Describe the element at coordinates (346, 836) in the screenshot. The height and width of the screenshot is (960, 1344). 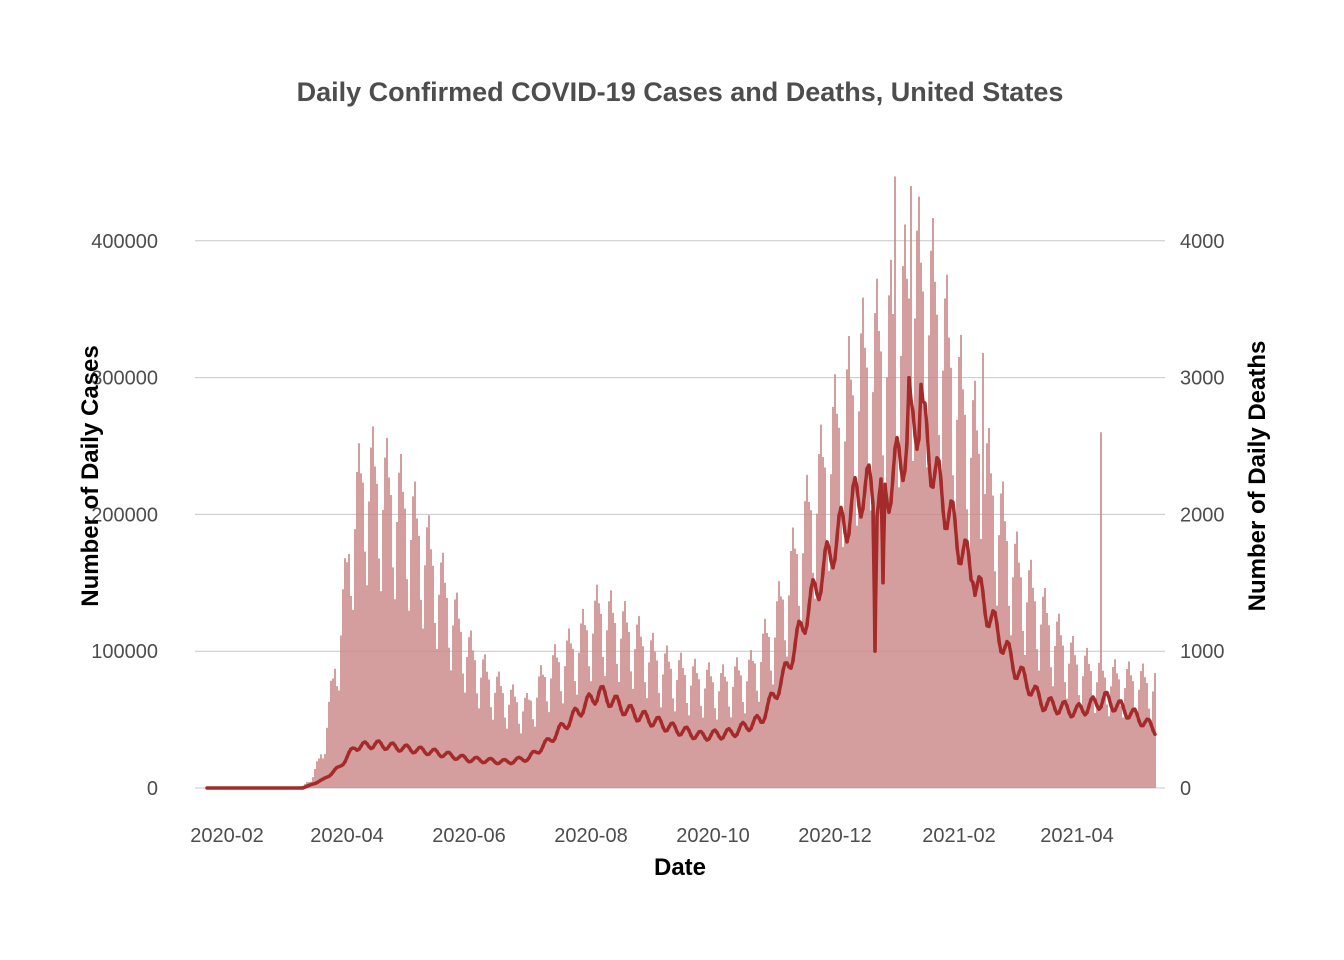
I see `x-tick-label: 2020-04` at that location.